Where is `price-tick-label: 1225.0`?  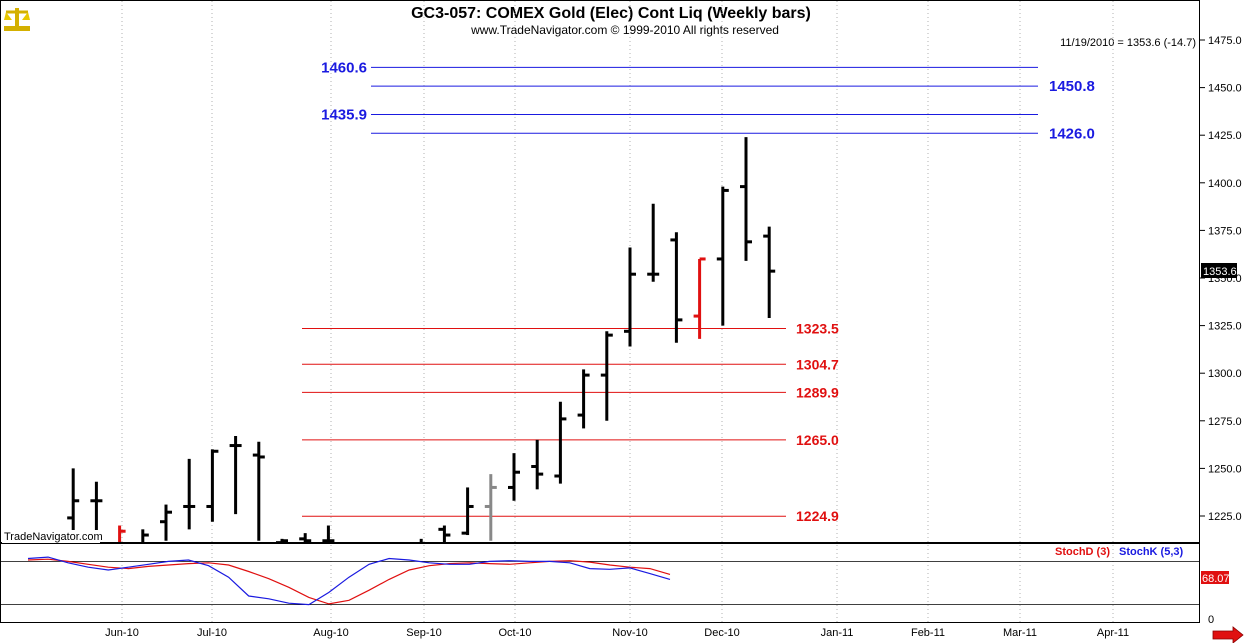 price-tick-label: 1225.0 is located at coordinates (1225, 517).